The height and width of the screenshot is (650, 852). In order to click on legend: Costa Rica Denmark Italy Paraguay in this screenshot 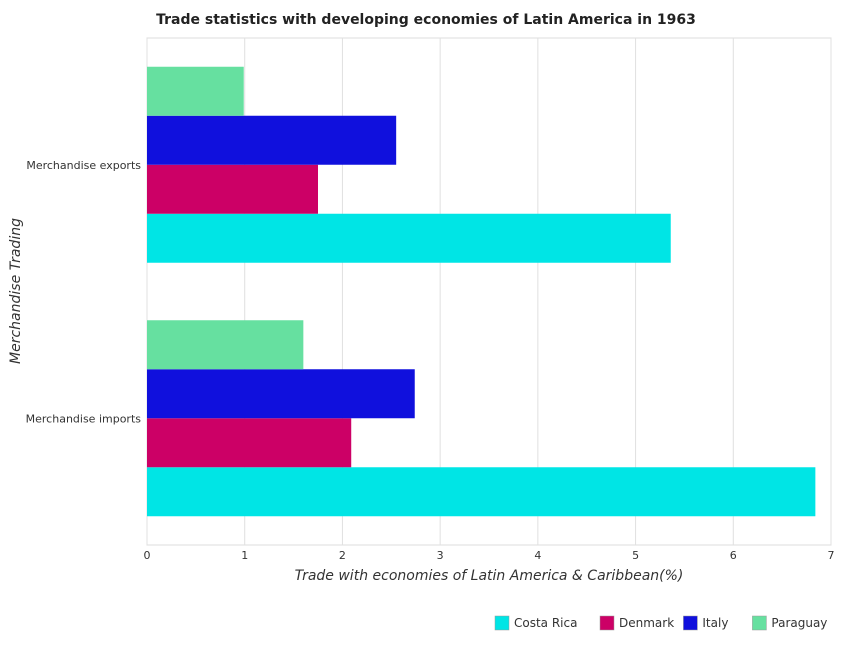, I will do `click(660, 623)`.